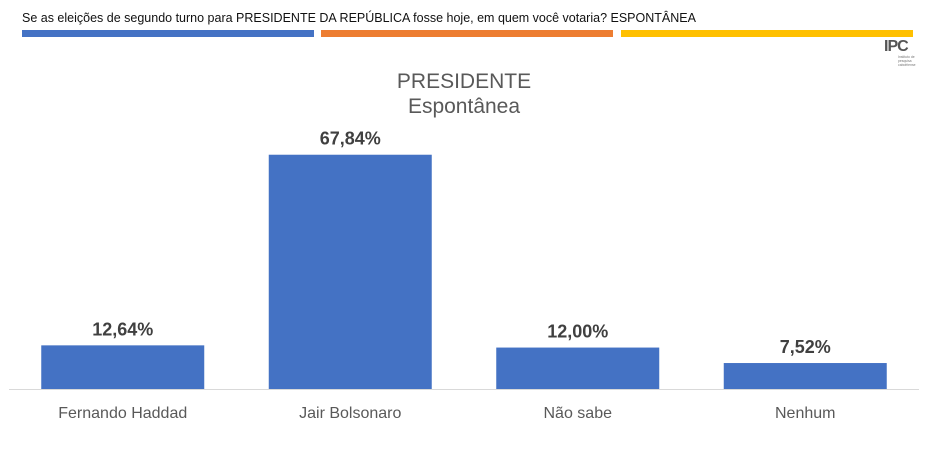  Describe the element at coordinates (350, 413) in the screenshot. I see `category-label: Jair Bolsonaro` at that location.